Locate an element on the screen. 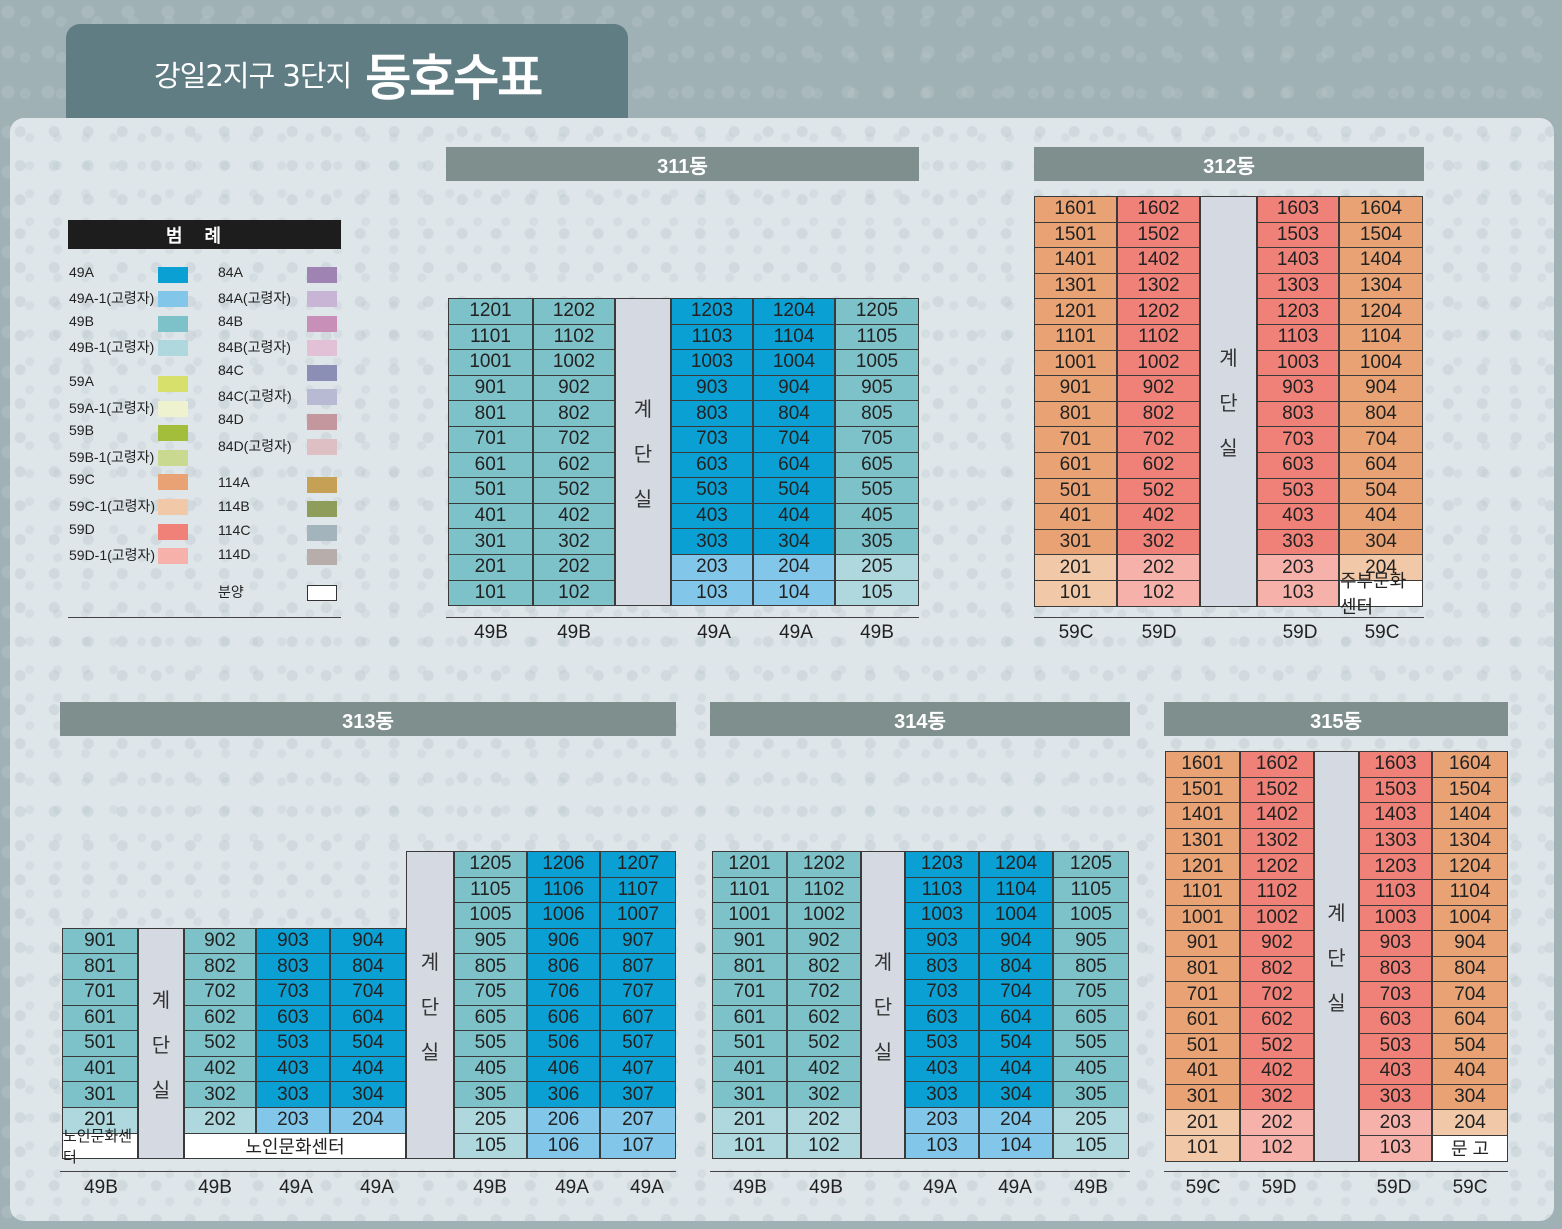  page-title: 동호수표 is located at coordinates (454, 78).